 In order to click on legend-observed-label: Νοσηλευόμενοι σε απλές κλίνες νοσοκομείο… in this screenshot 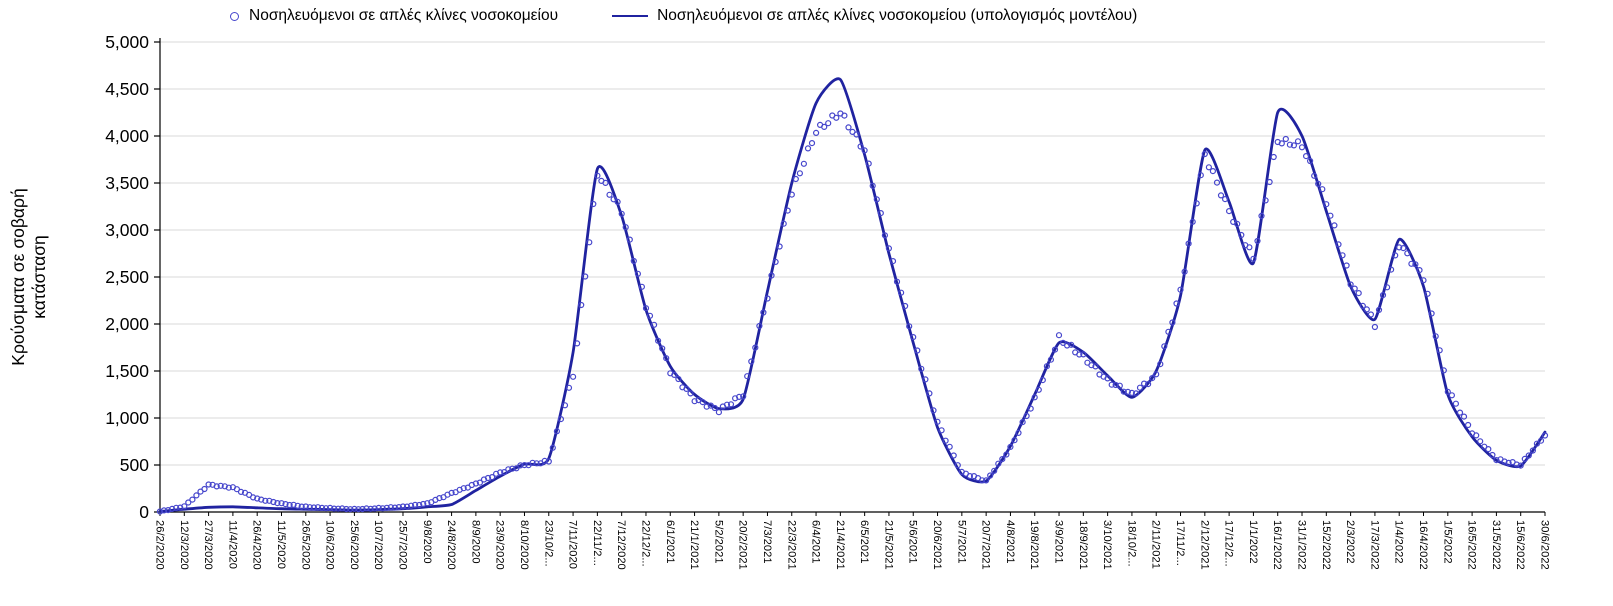, I will do `click(404, 15)`.